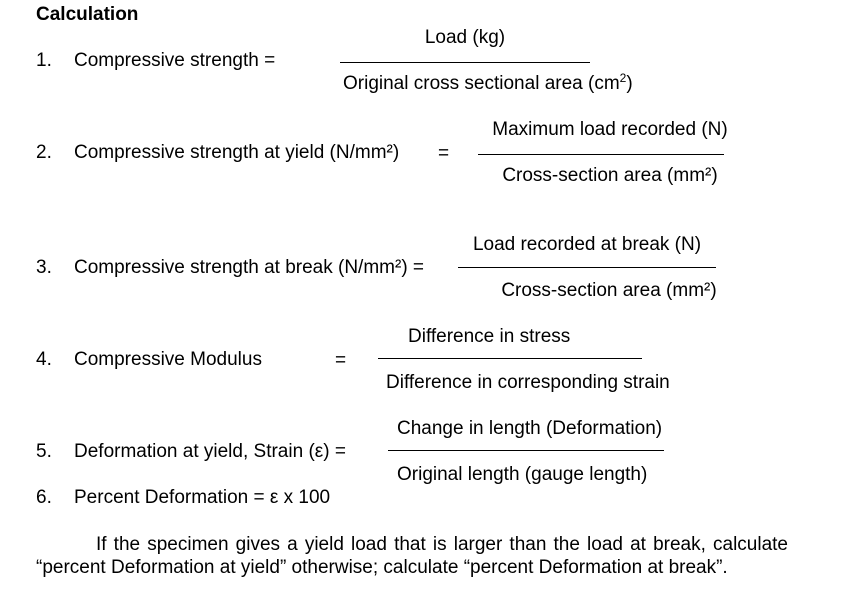  What do you see at coordinates (44, 267) in the screenshot?
I see `formula-number: 3.` at bounding box center [44, 267].